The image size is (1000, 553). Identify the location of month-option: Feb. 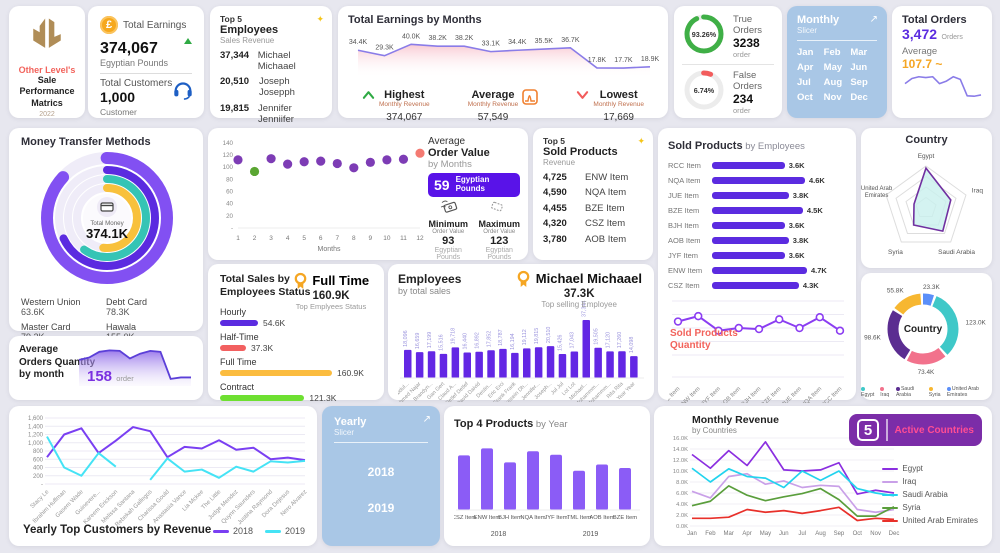
(832, 52).